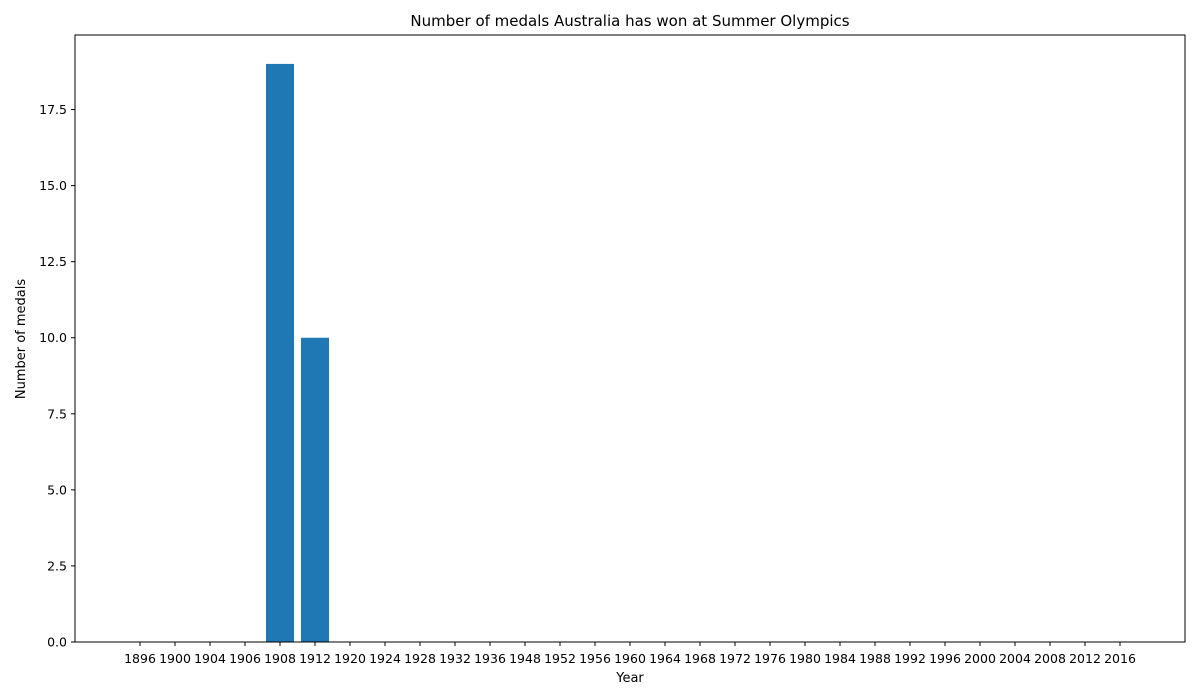  What do you see at coordinates (455, 658) in the screenshot?
I see `x-tick-label: 1932` at bounding box center [455, 658].